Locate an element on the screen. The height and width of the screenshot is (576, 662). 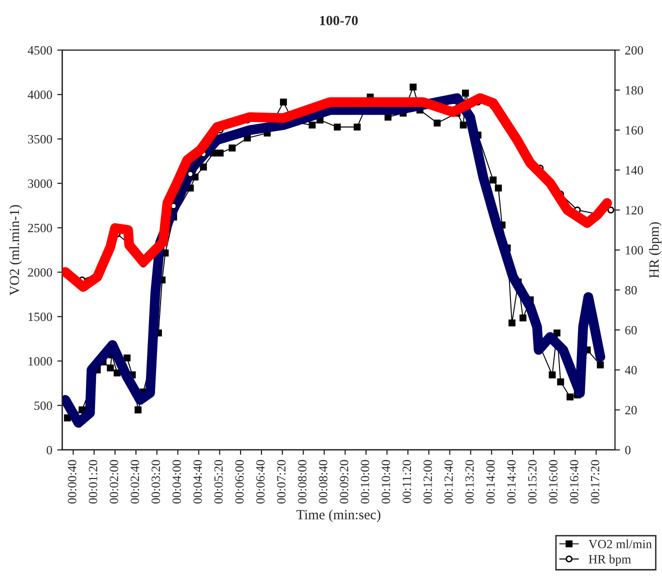
y2-tick-label: 40 is located at coordinates (630, 370).